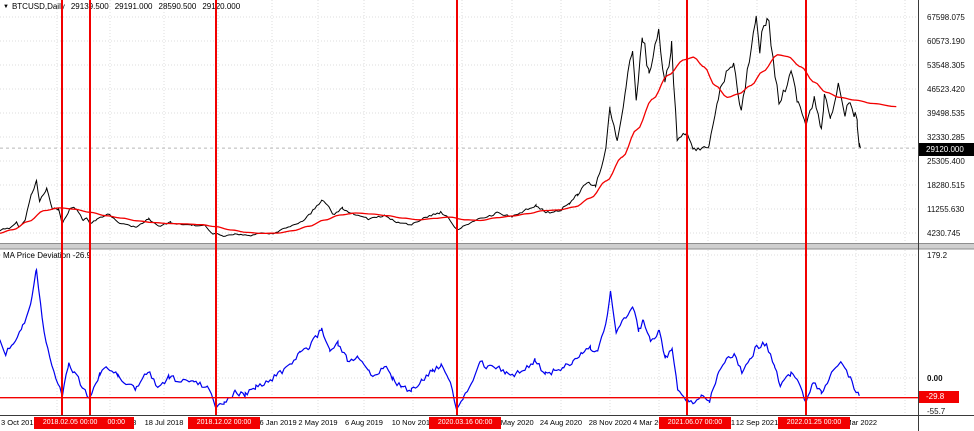 The height and width of the screenshot is (431, 974). Describe the element at coordinates (610, 422) in the screenshot. I see `time-axis-label: 28 Nov 2020` at that location.